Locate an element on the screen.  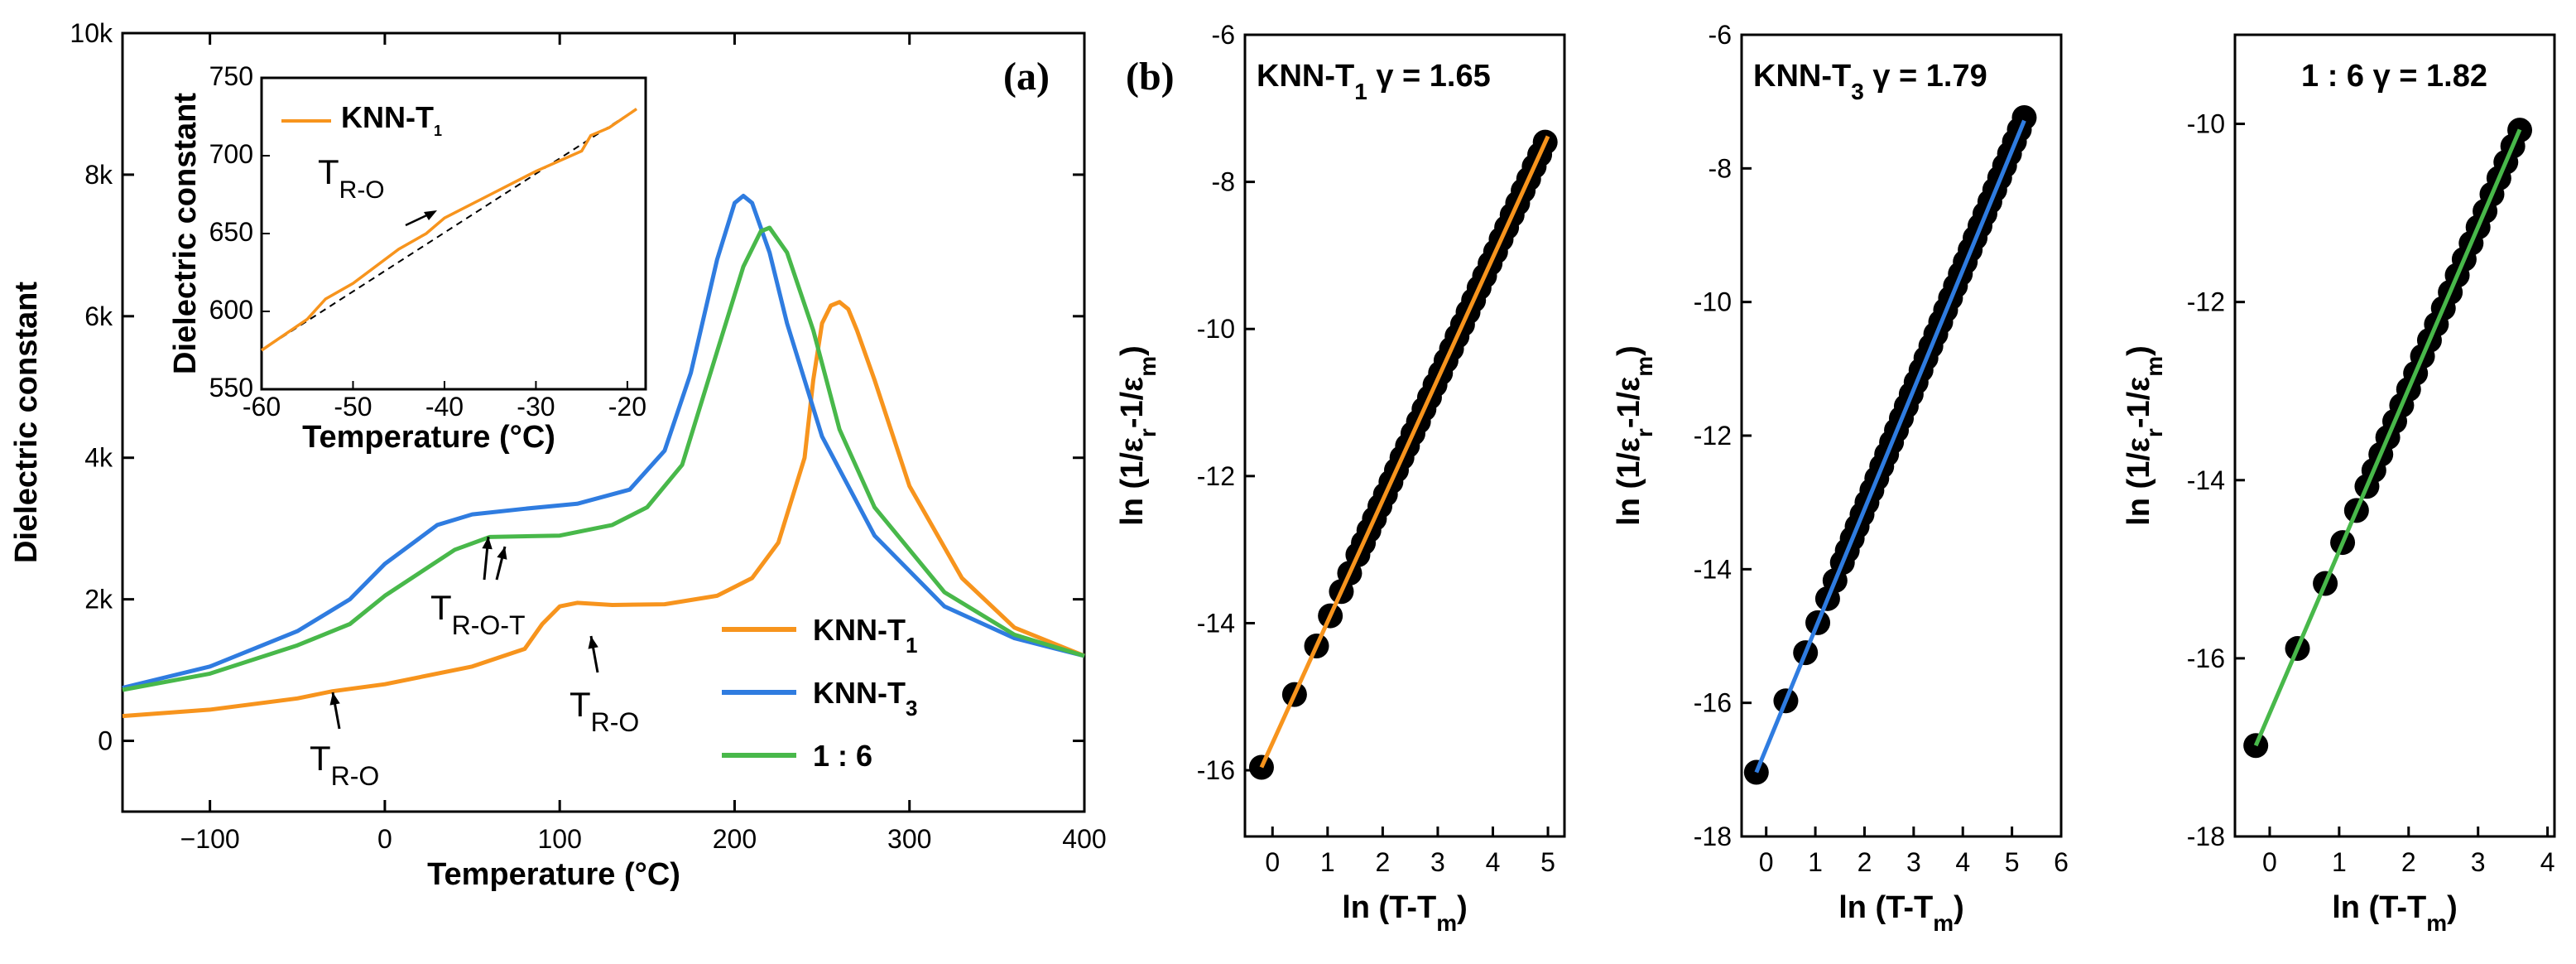
x-tick-label-b2: 6 is located at coordinates (2061, 862).